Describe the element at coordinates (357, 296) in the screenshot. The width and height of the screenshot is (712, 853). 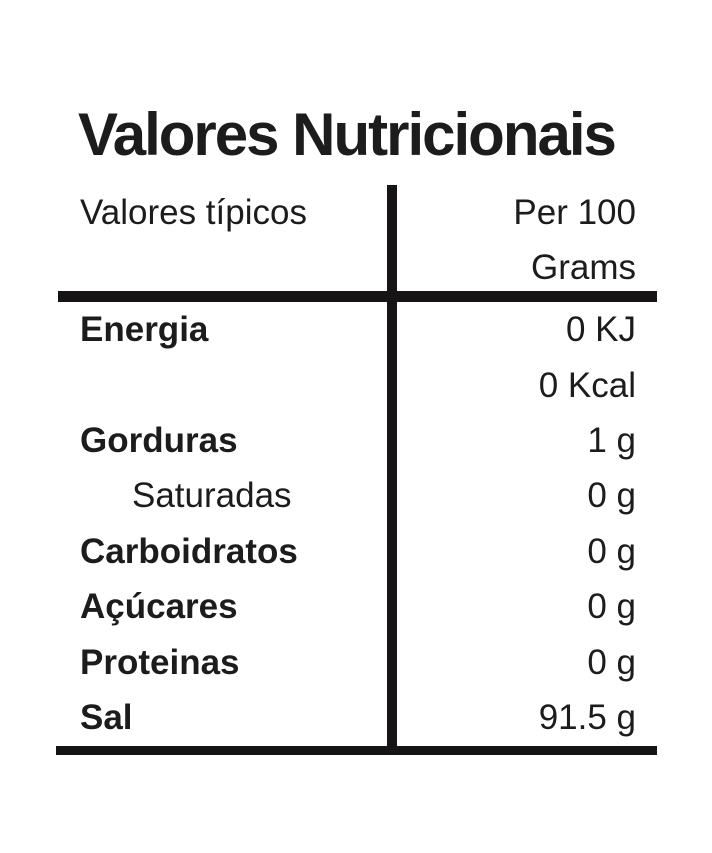
I see `header-separator-rule` at that location.